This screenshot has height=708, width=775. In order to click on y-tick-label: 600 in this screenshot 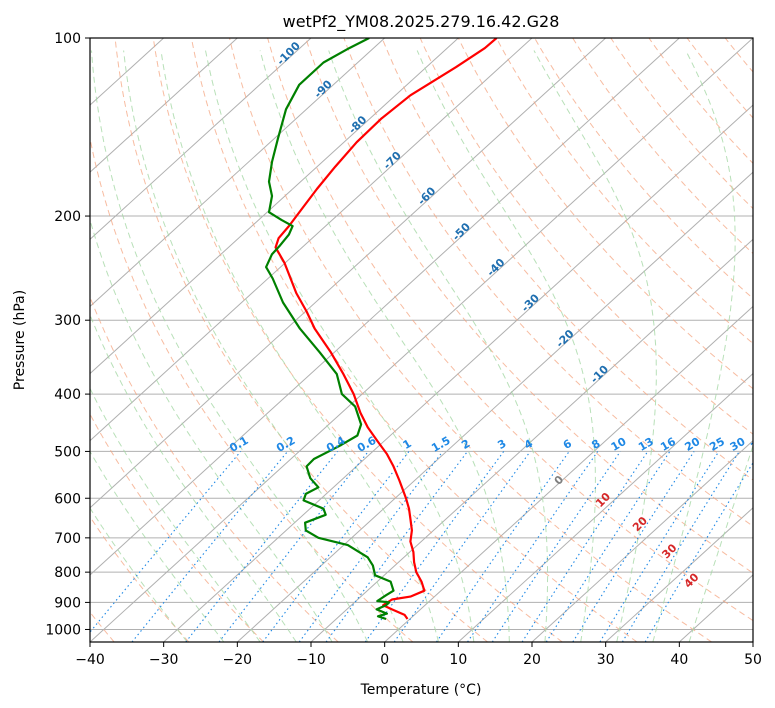, I will do `click(67, 499)`.